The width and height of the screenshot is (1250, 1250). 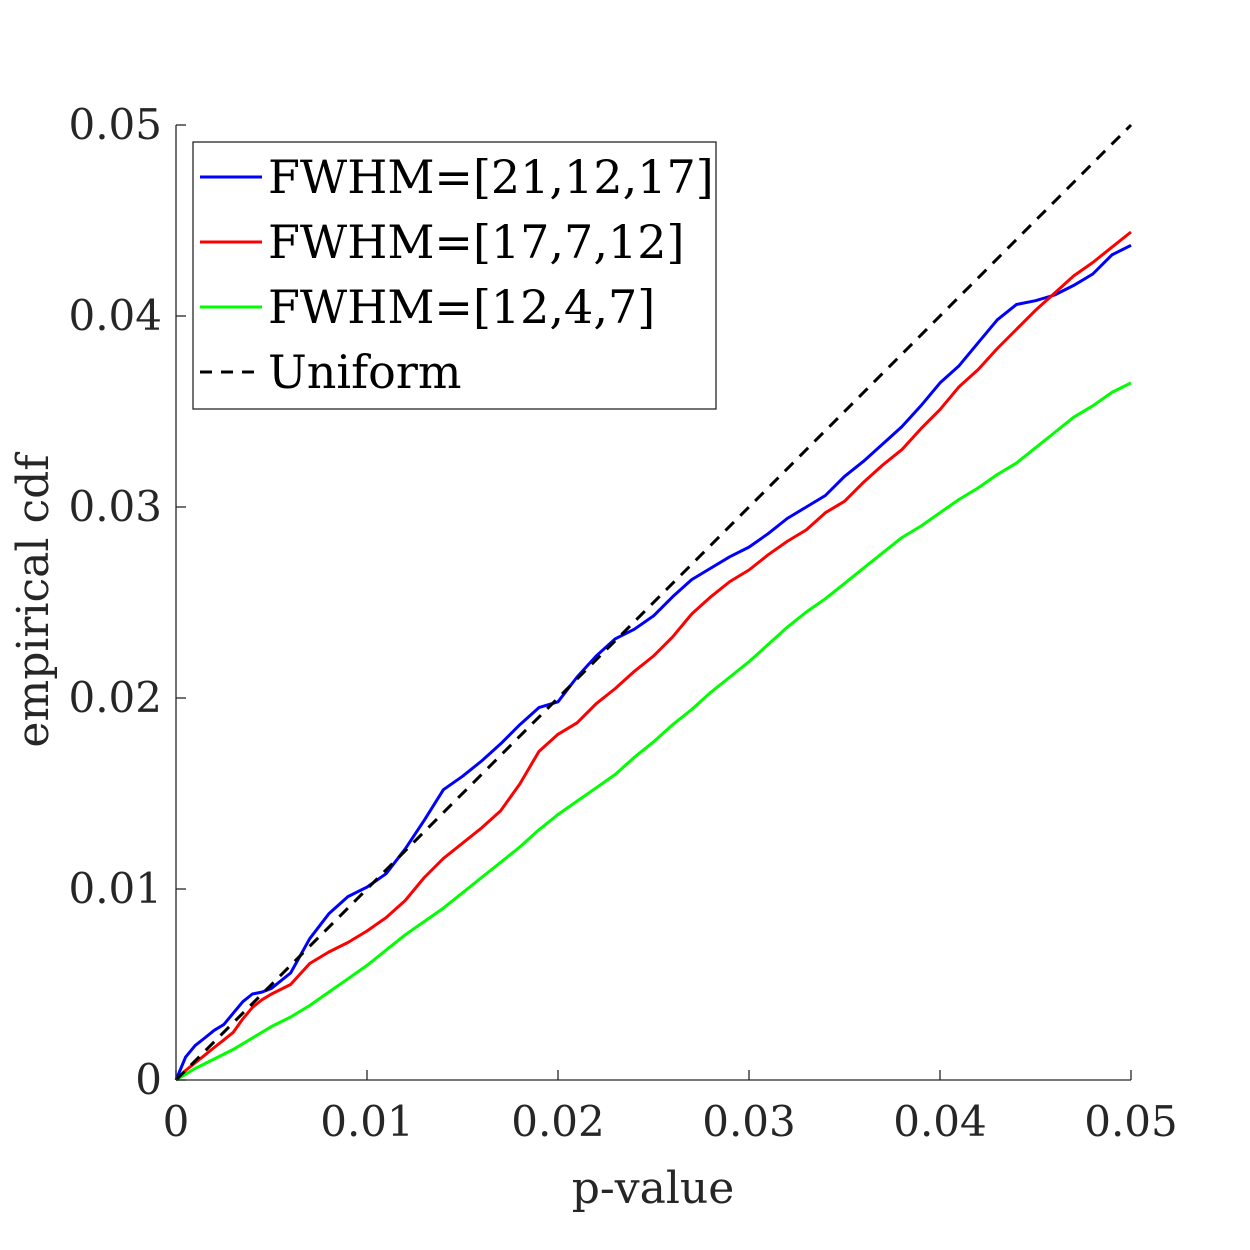 What do you see at coordinates (940, 1121) in the screenshot?
I see `x-tick-label: 0.04` at bounding box center [940, 1121].